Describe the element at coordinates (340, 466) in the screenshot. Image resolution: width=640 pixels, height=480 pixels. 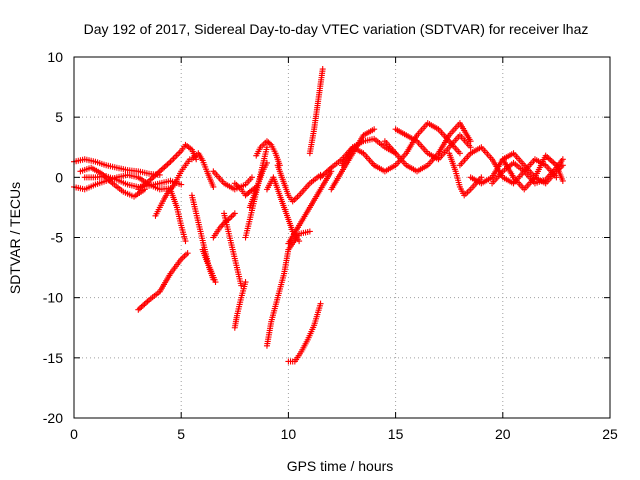
I see `x-axis-label: GPS time / hours` at that location.